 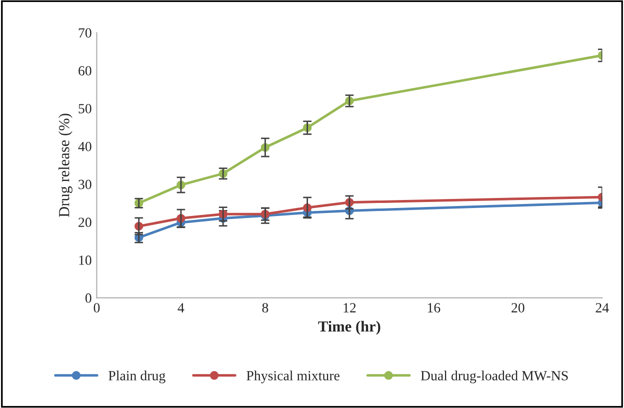 What do you see at coordinates (602, 307) in the screenshot?
I see `x-tick-label: 24` at bounding box center [602, 307].